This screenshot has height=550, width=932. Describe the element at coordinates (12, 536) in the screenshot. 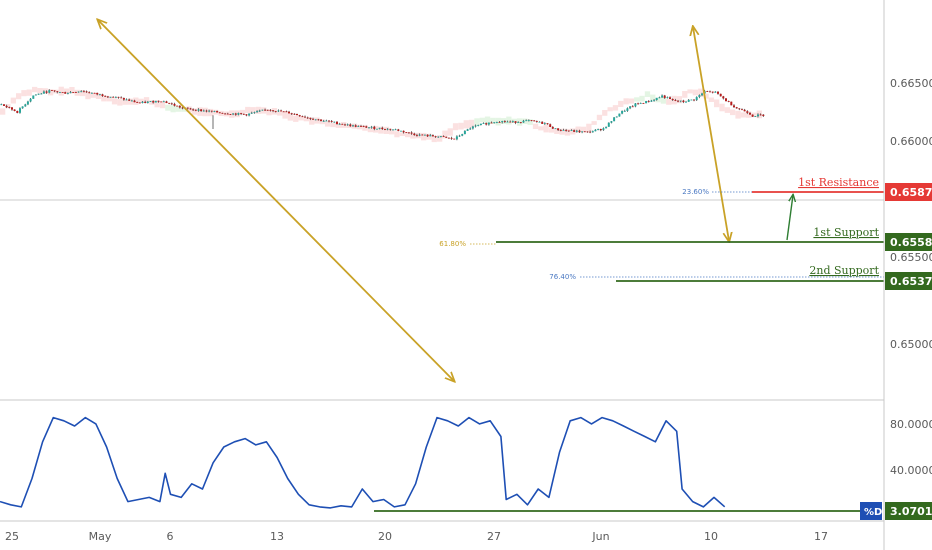

I see `time-tick-label: 25` at that location.